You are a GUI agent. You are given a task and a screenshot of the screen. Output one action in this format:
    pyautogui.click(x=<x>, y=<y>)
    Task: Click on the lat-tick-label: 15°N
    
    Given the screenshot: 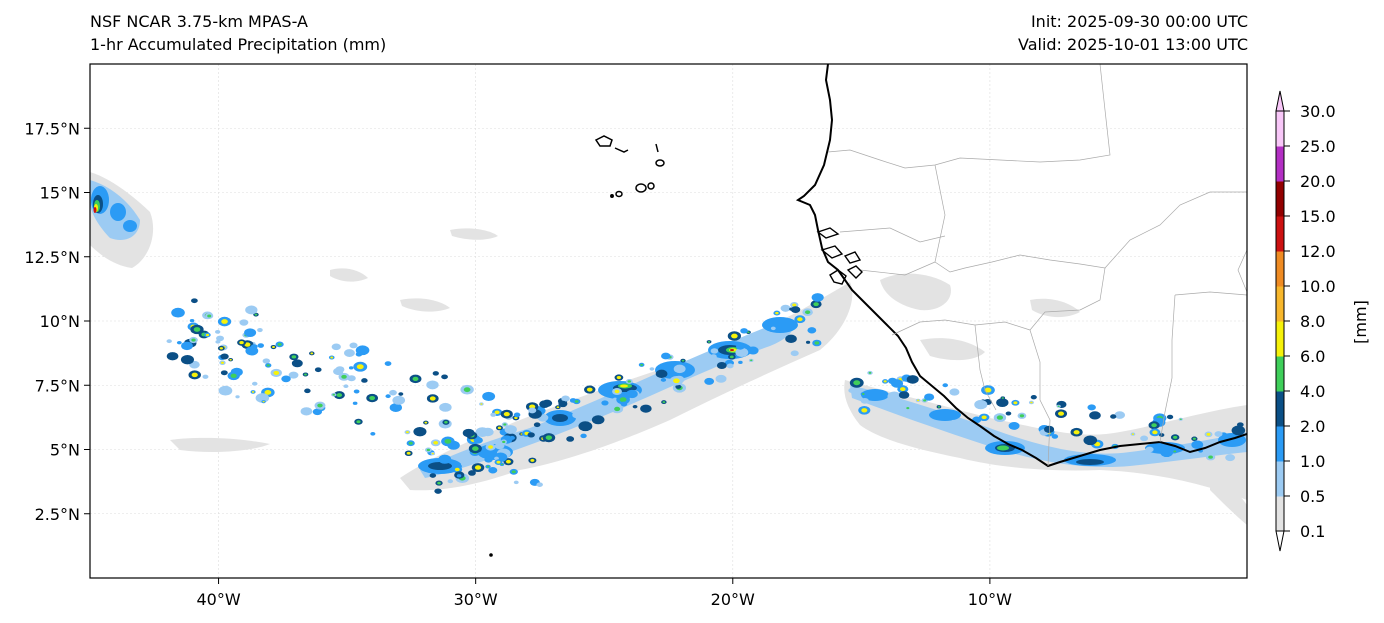 What is the action you would take?
    pyautogui.click(x=60, y=193)
    